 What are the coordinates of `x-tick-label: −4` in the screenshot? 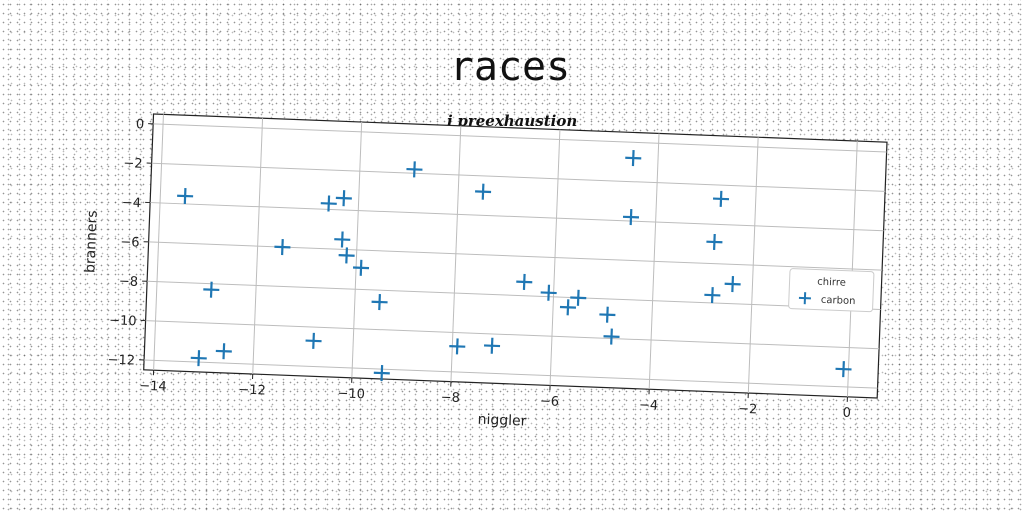 It's located at (649, 406).